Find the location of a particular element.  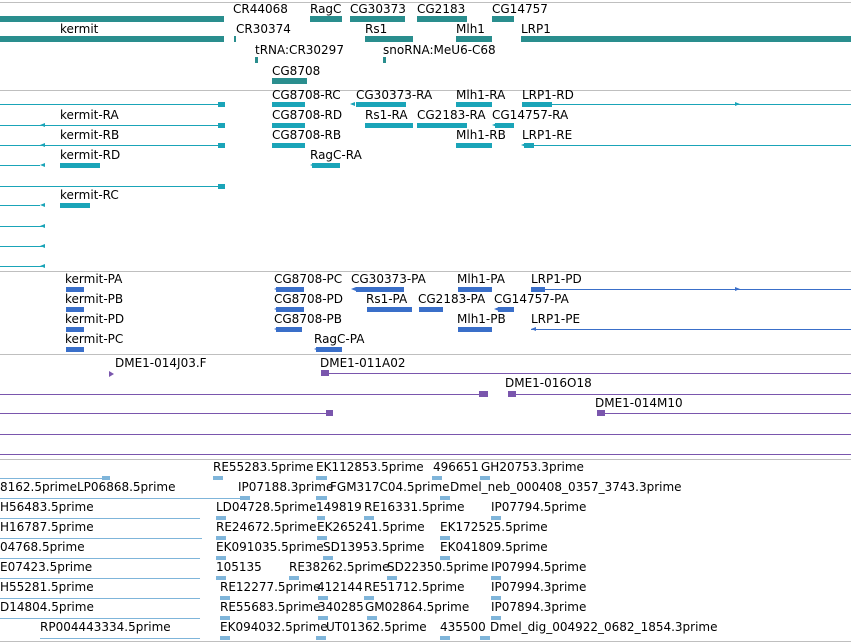

feature-label: kermit-RD is located at coordinates (90, 155).